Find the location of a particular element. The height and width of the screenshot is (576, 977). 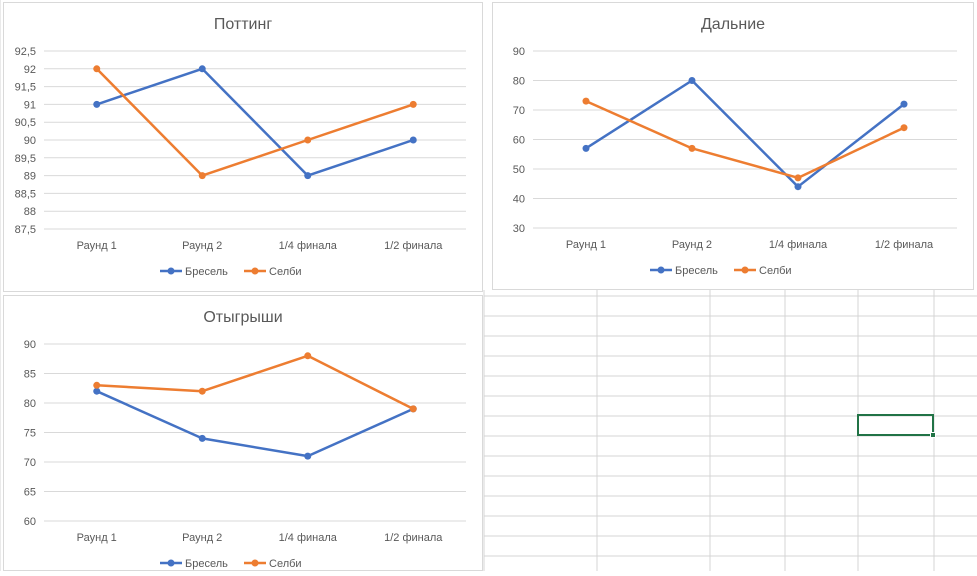

y-tick-label: 92,5 is located at coordinates (25, 52).